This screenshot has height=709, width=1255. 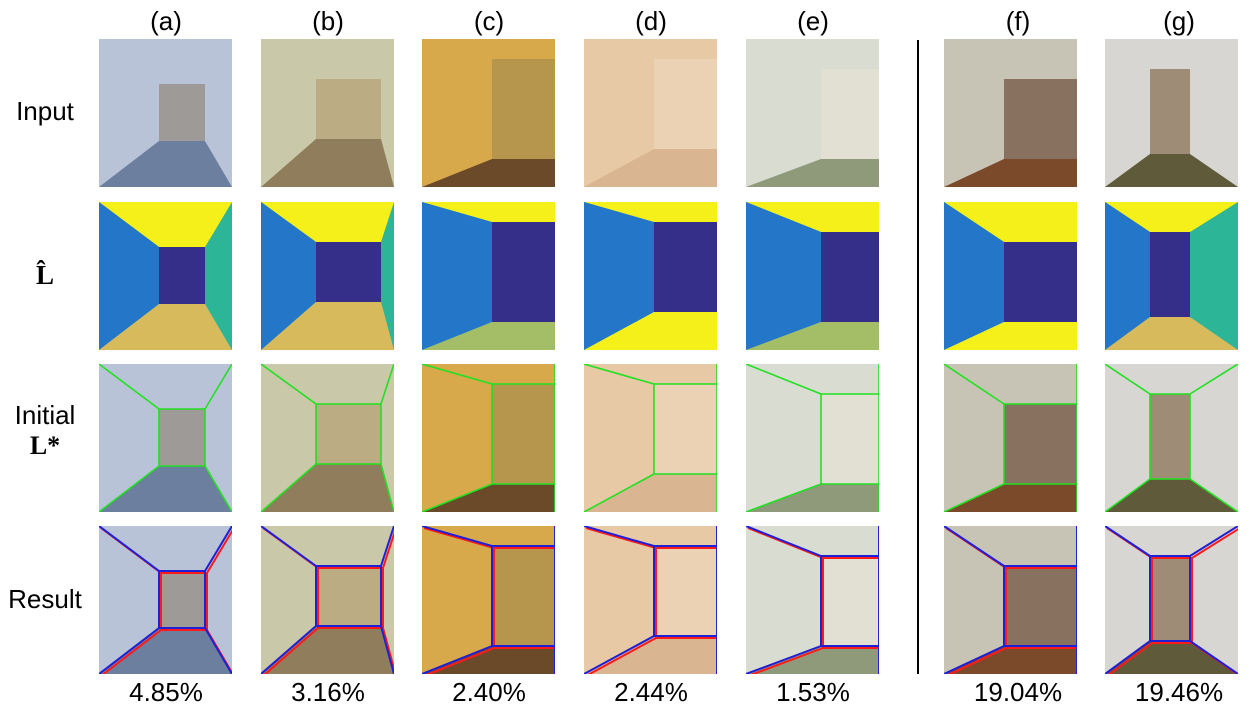 I want to click on panel-input-a, so click(x=165, y=113).